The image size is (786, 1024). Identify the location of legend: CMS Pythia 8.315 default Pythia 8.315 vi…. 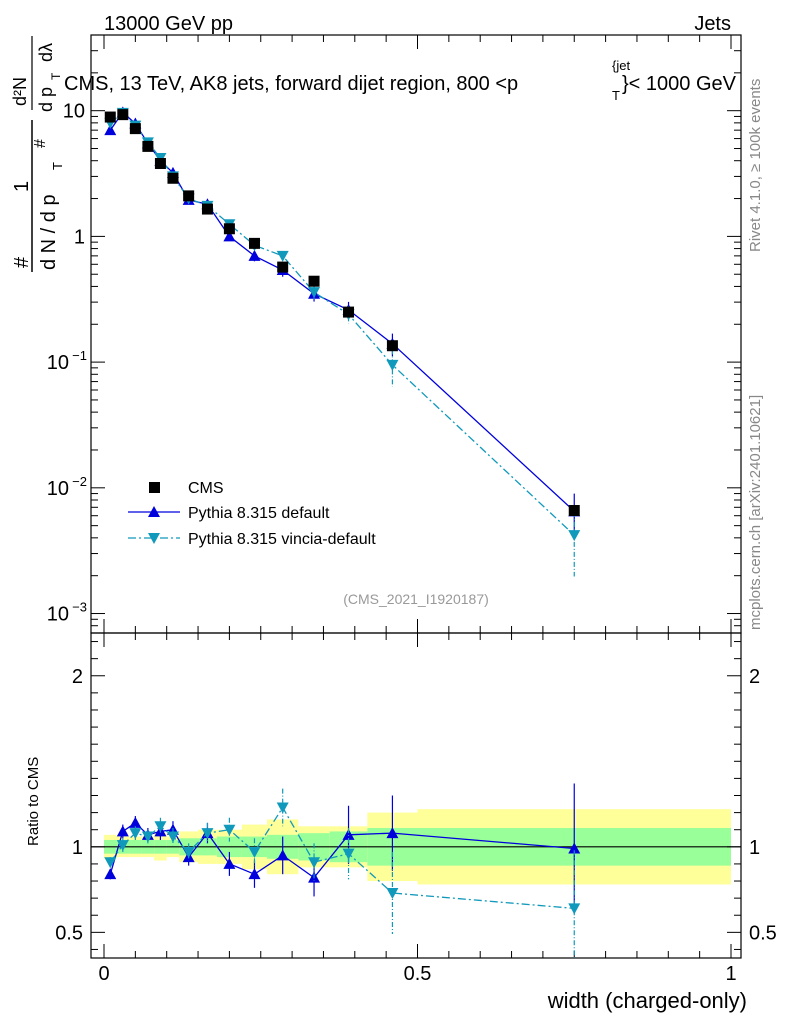
(252, 514).